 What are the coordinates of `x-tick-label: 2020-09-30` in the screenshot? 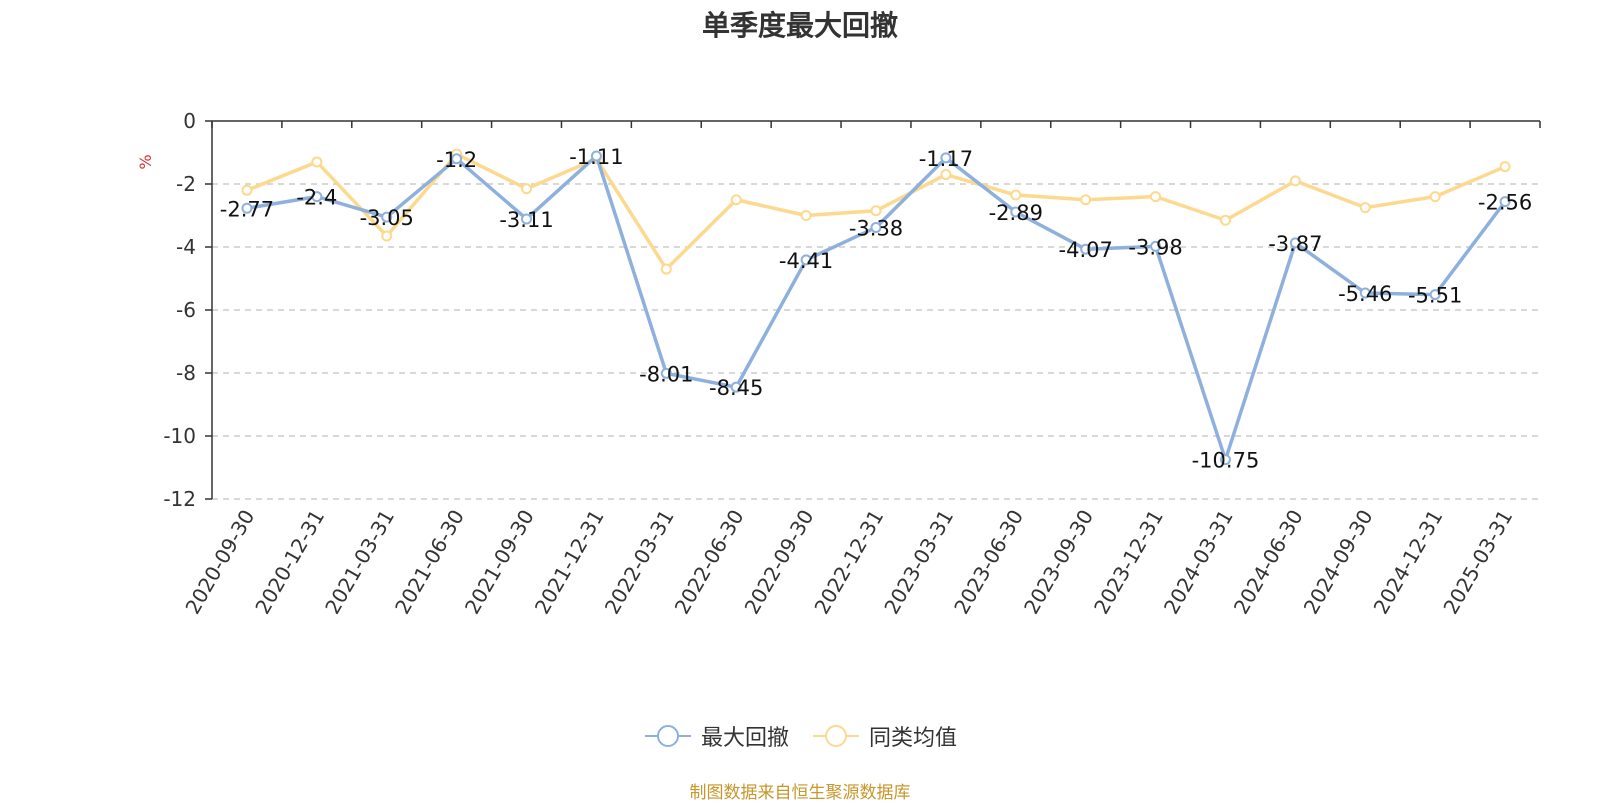 It's located at (219, 562).